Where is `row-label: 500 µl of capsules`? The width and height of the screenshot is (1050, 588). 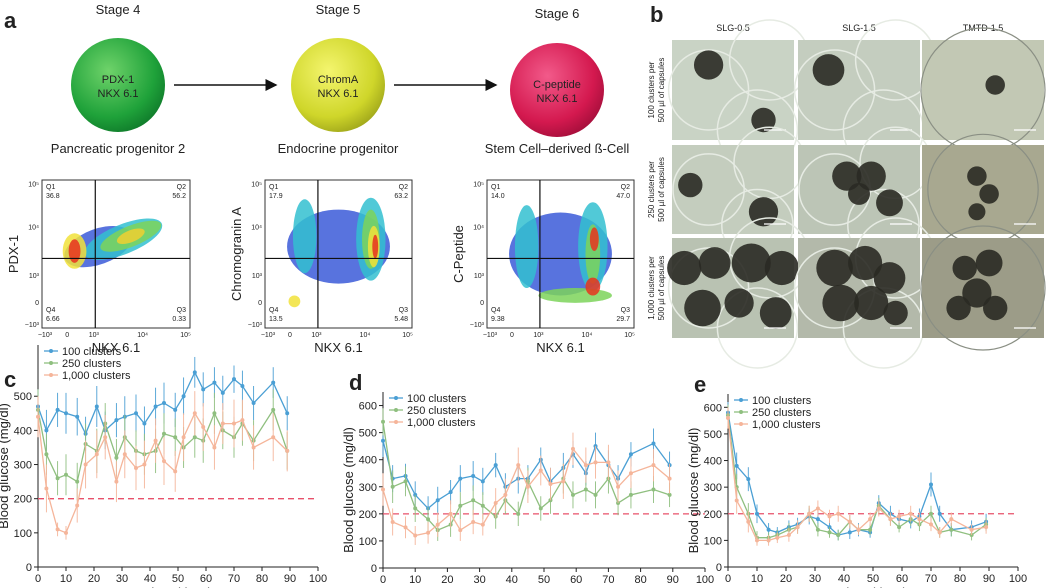
row-label: 500 µl of capsules is located at coordinates (661, 90).